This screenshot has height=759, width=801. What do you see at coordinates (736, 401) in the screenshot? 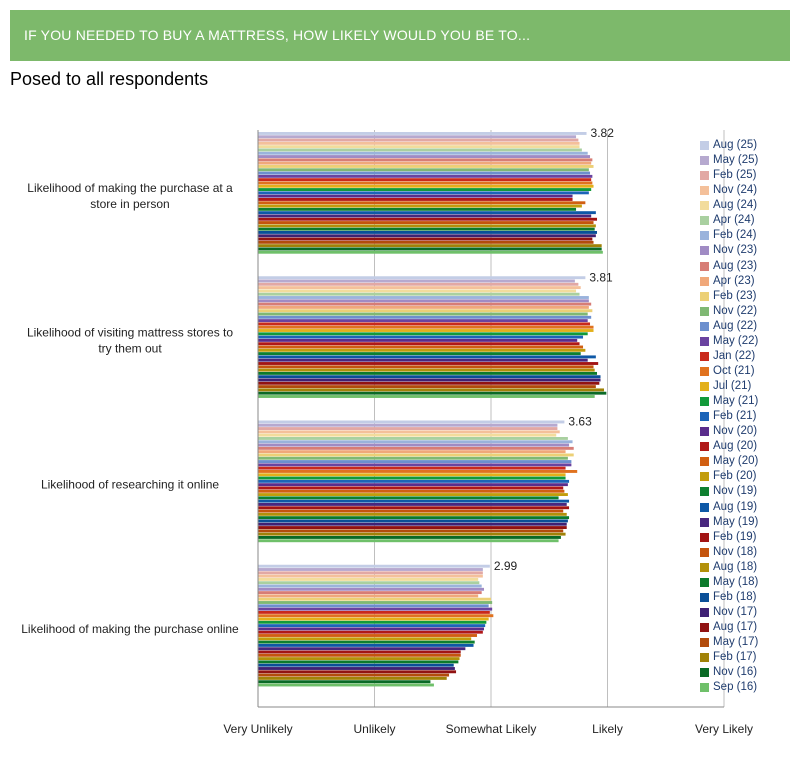
I see `legend-label: May (21)` at bounding box center [736, 401].